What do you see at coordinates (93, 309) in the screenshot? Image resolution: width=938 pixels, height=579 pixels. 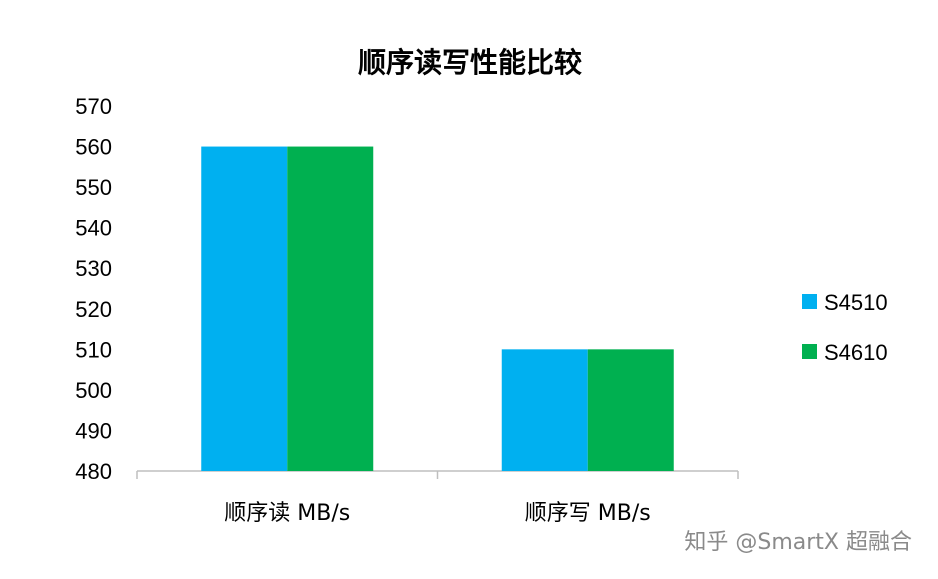 I see `y-tick-label-520: 520` at bounding box center [93, 309].